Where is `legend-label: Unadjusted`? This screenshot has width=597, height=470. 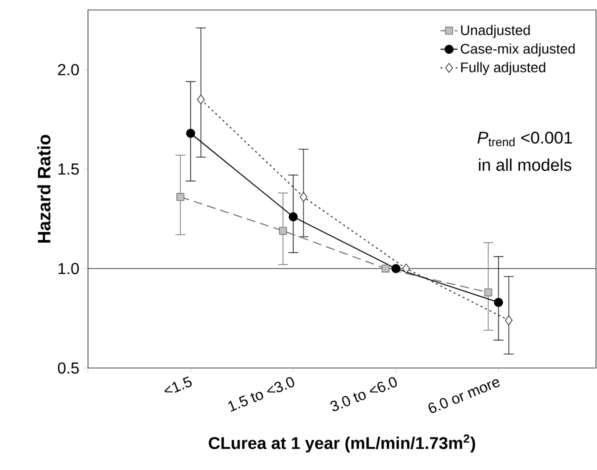
legend-label: Unadjusted is located at coordinates (495, 31).